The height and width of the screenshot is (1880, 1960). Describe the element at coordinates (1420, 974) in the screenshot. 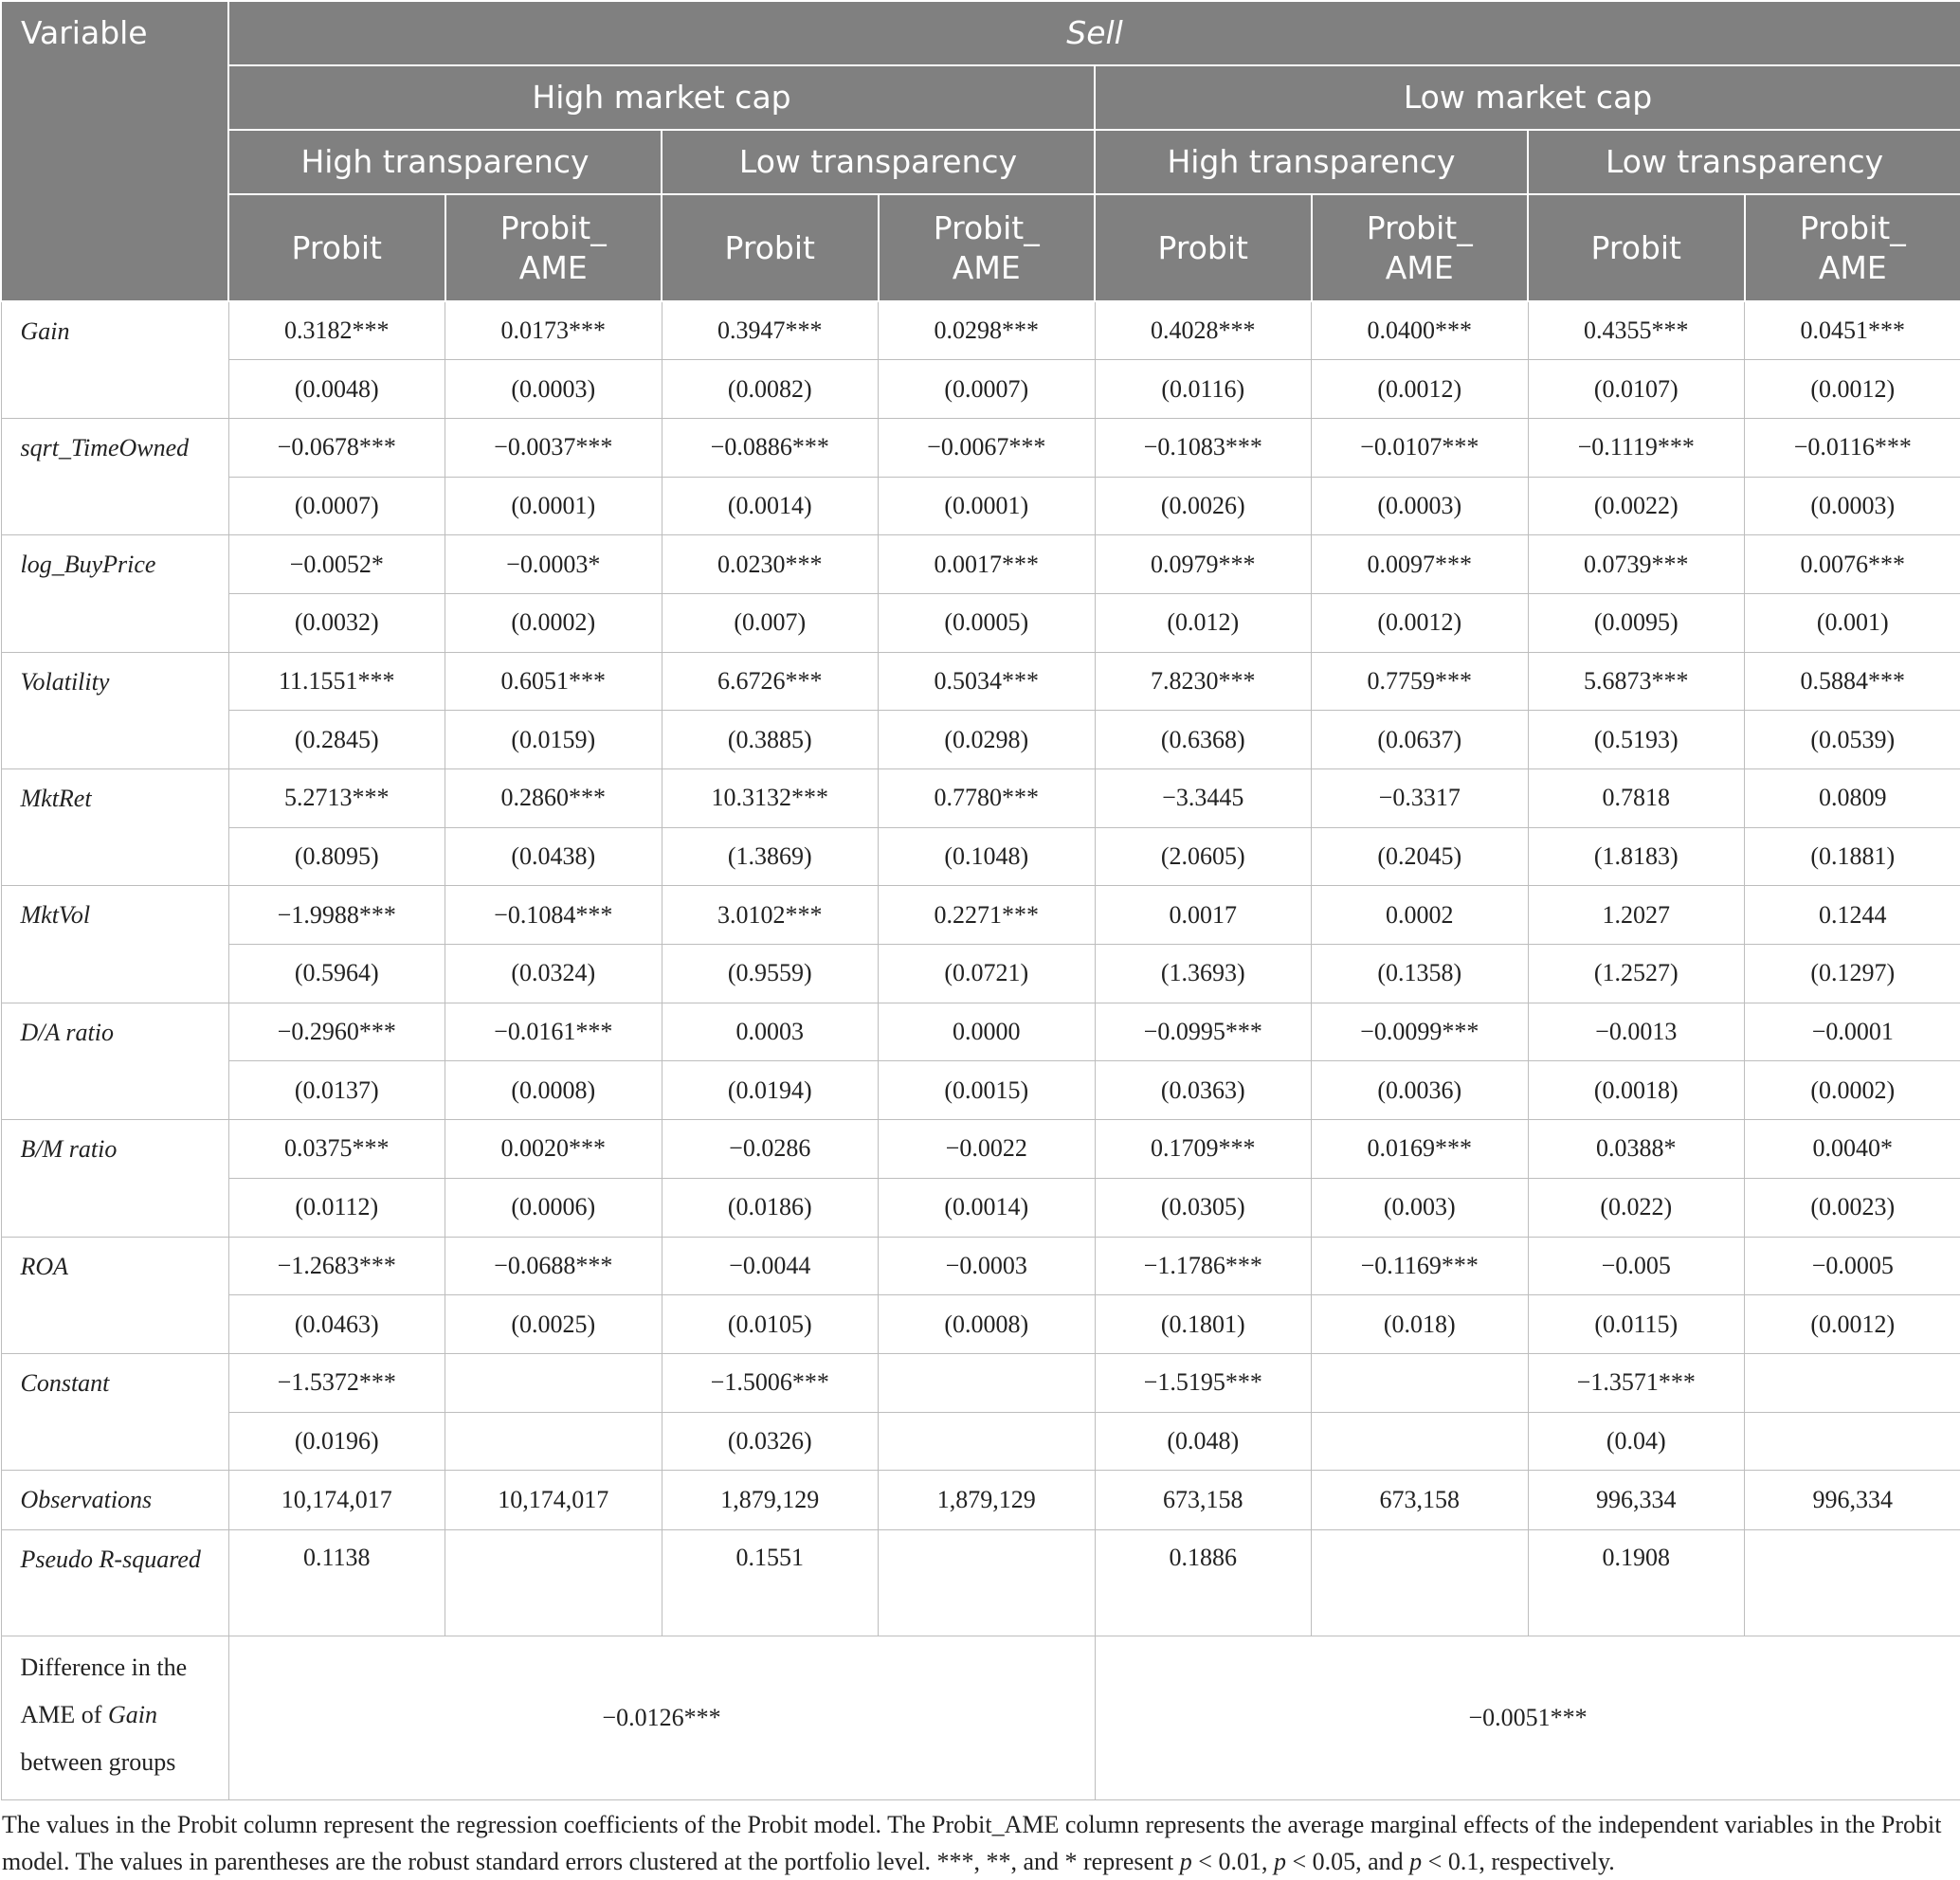

I see `se-cell: (0.1358)` at that location.